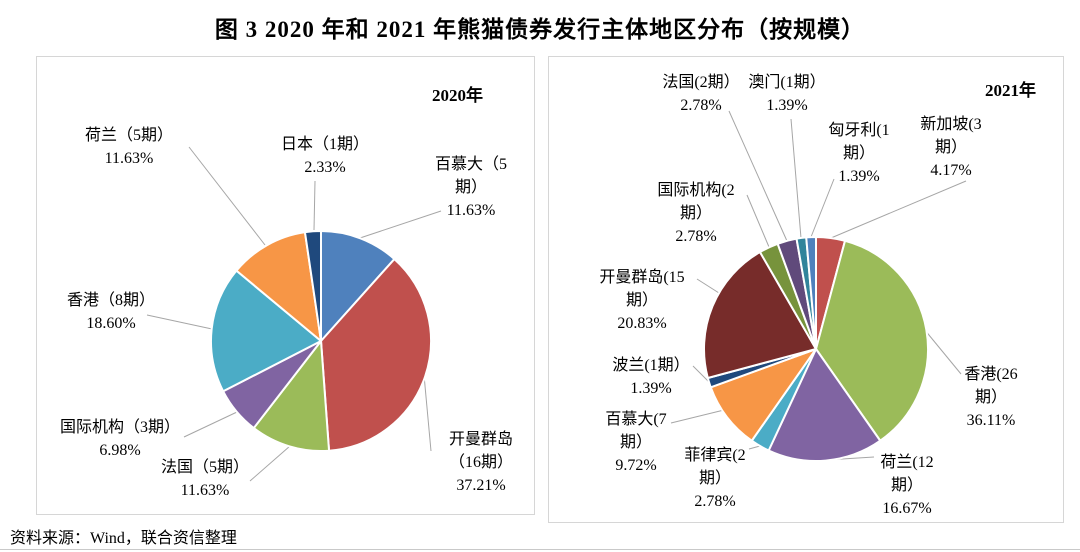  I want to click on slice-label: 国际机构（3期） 6.98%, so click(120, 439).